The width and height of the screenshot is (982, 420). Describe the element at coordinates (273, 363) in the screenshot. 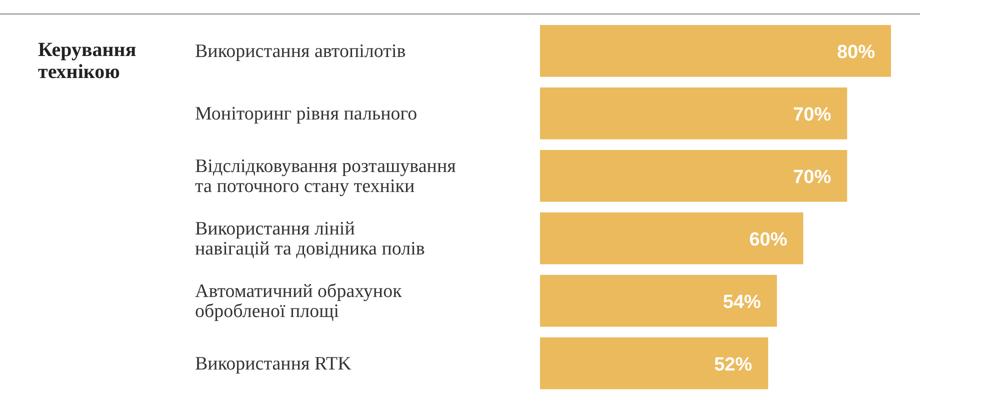

I see `y-tick-label: Використання RTK` at that location.